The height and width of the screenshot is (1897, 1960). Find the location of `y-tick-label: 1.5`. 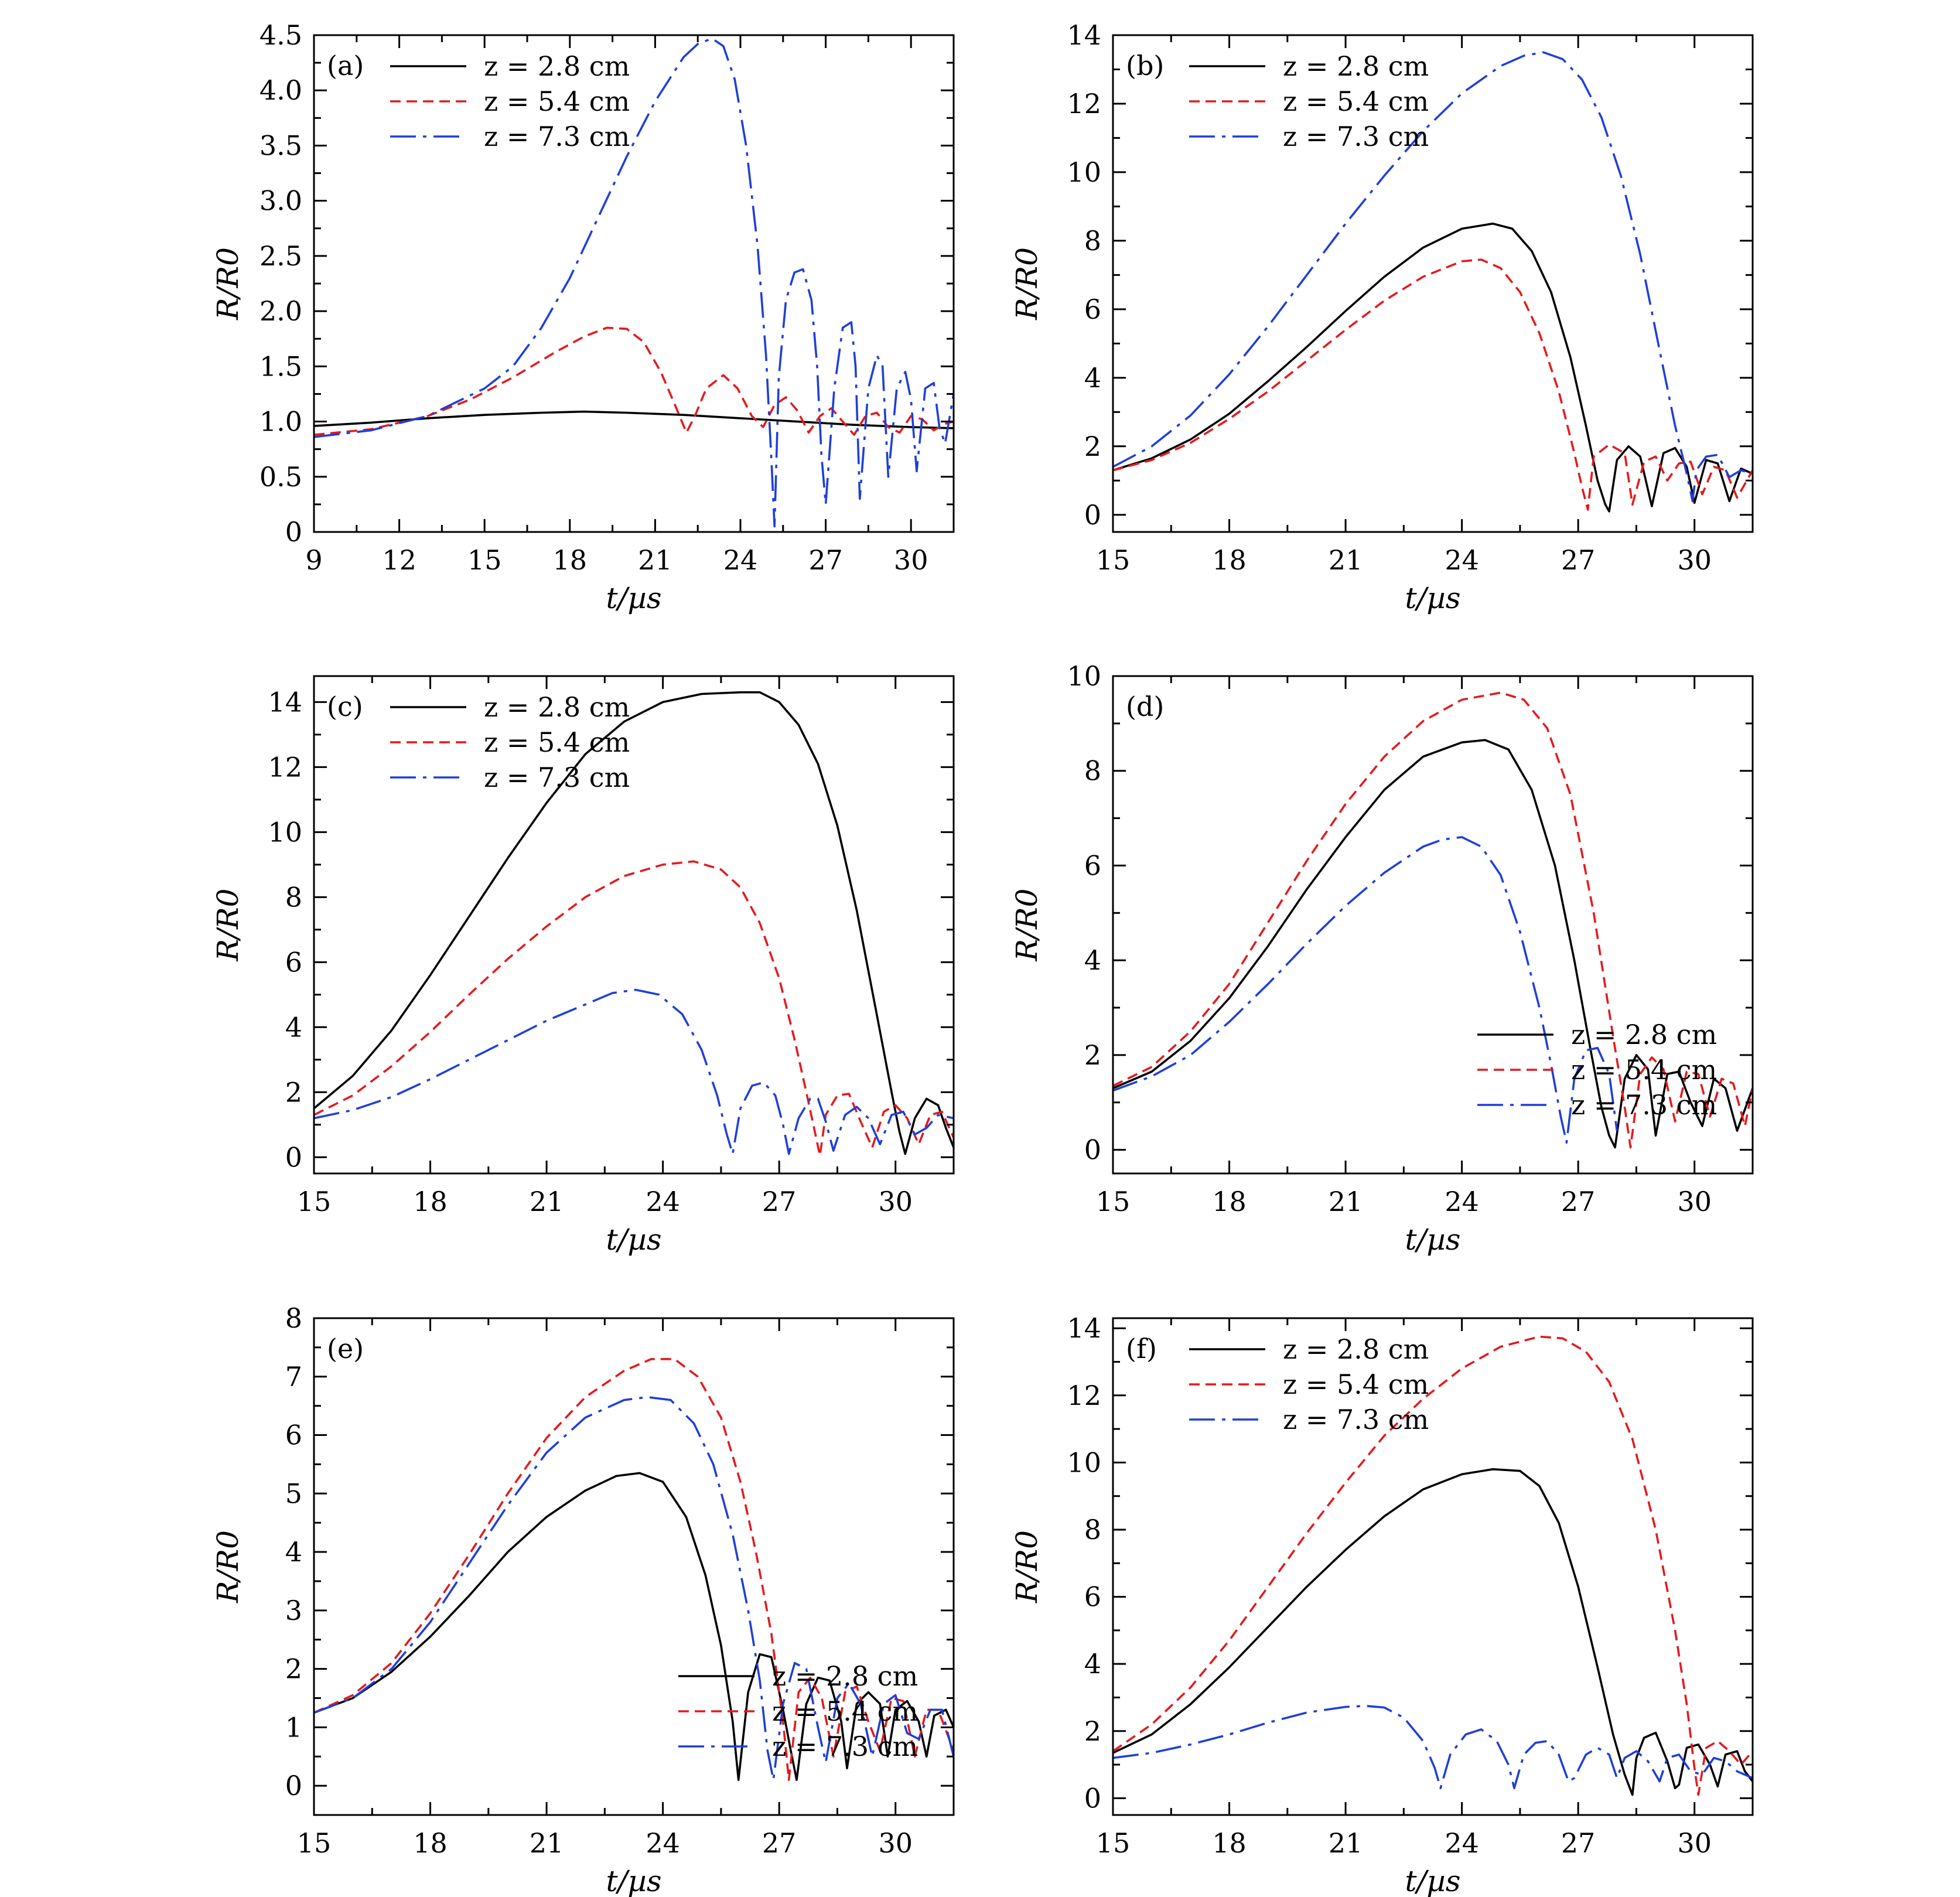

y-tick-label: 1.5 is located at coordinates (280, 366).